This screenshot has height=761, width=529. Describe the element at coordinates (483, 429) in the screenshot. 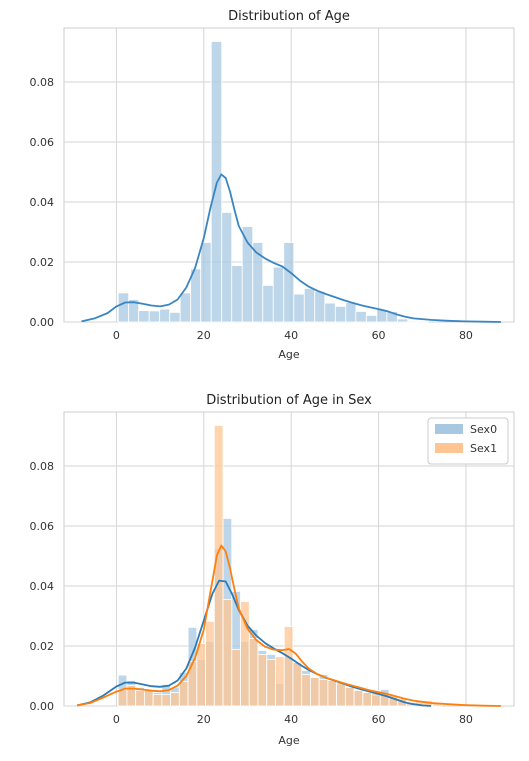

I see `legend-label-sex0: Sex0` at that location.